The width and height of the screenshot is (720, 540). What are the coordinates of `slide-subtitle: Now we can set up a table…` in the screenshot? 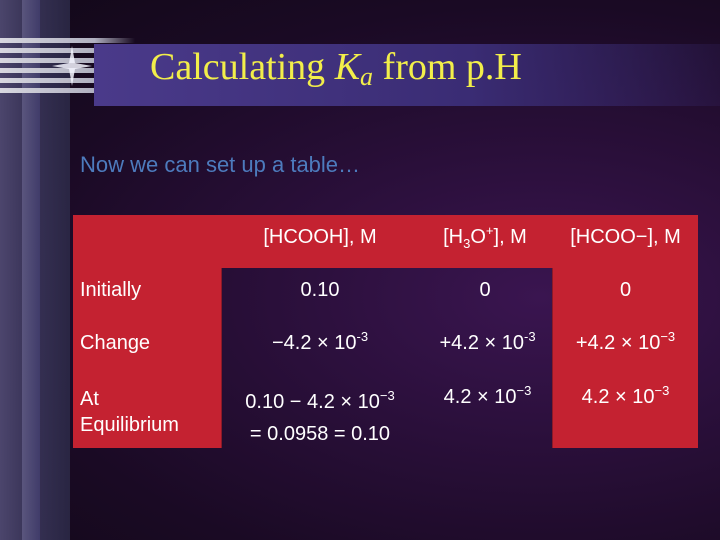 It's located at (220, 164).